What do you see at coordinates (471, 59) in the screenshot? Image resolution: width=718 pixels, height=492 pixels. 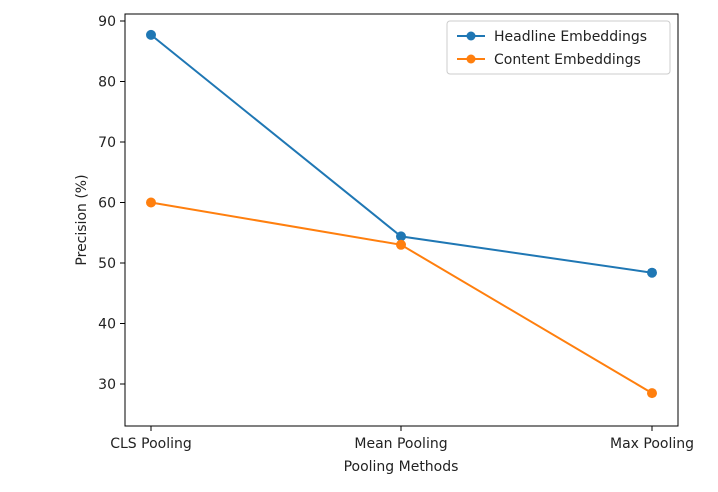 I see `legend-marker-content` at bounding box center [471, 59].